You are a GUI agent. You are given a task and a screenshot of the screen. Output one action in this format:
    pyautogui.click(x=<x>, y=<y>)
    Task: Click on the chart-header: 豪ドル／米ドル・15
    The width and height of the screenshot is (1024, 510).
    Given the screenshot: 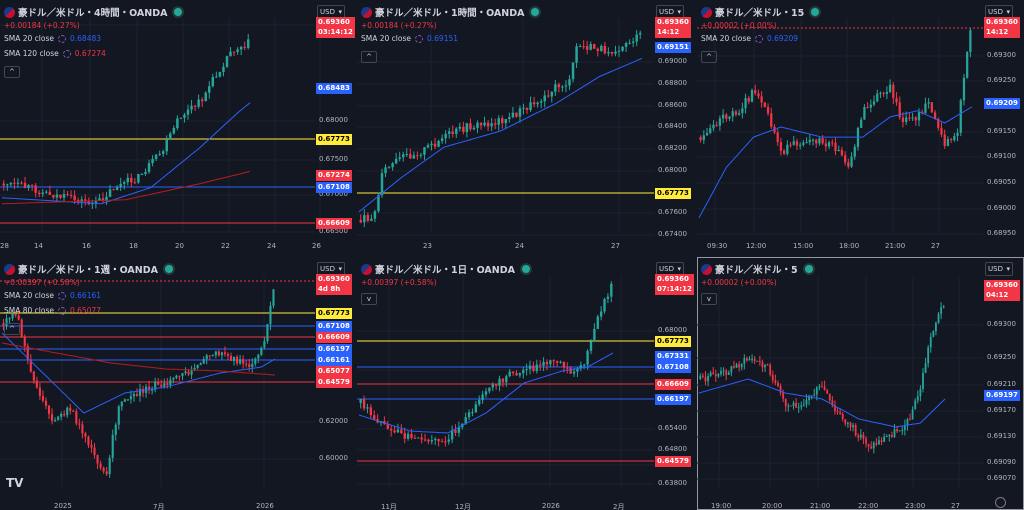 What is the action you would take?
    pyautogui.click(x=760, y=12)
    